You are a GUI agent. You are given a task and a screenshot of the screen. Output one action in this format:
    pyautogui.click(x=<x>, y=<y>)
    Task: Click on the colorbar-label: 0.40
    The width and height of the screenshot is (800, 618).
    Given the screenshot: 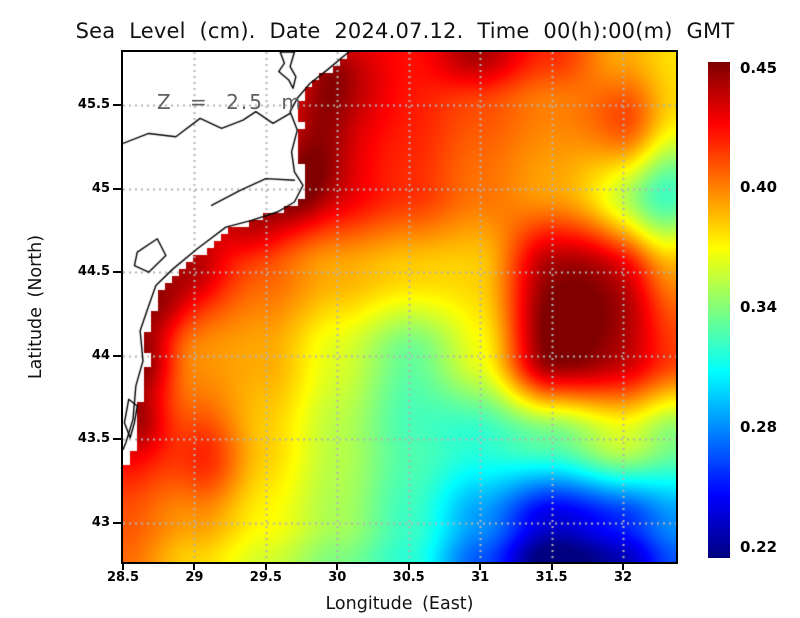 What is the action you would take?
    pyautogui.click(x=759, y=187)
    